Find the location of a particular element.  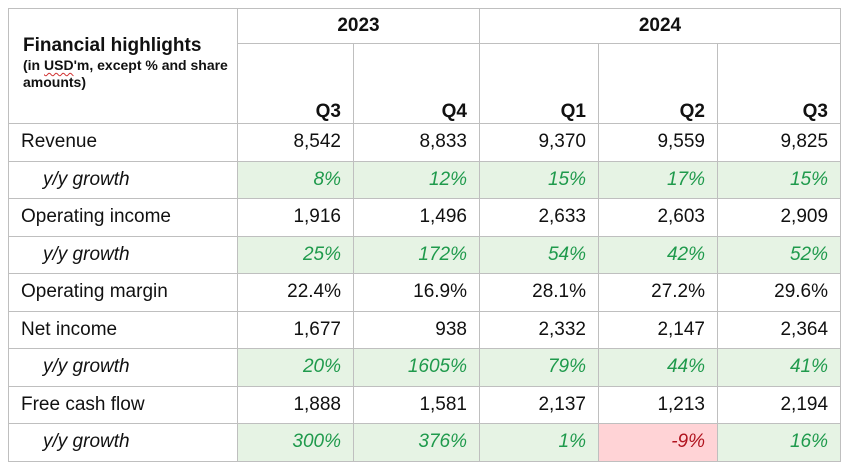

growth-cell: 8% is located at coordinates (295, 179).